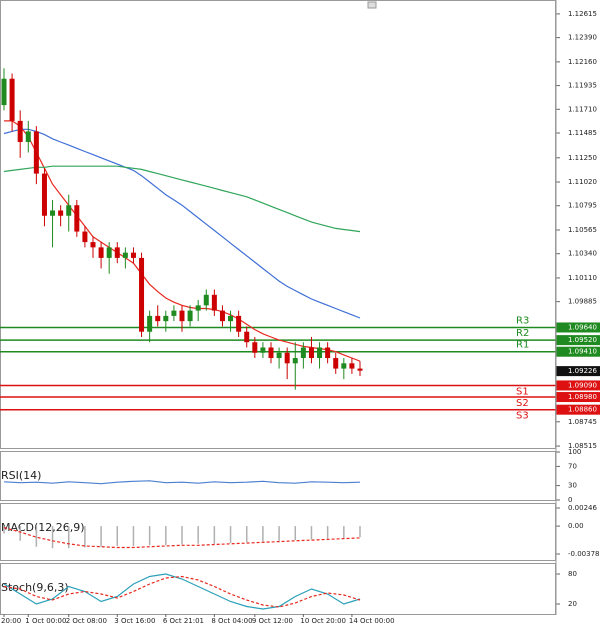 The height and width of the screenshot is (632, 600). What do you see at coordinates (584, 554) in the screenshot?
I see `y-tick-label: -0.003788` at bounding box center [584, 554].